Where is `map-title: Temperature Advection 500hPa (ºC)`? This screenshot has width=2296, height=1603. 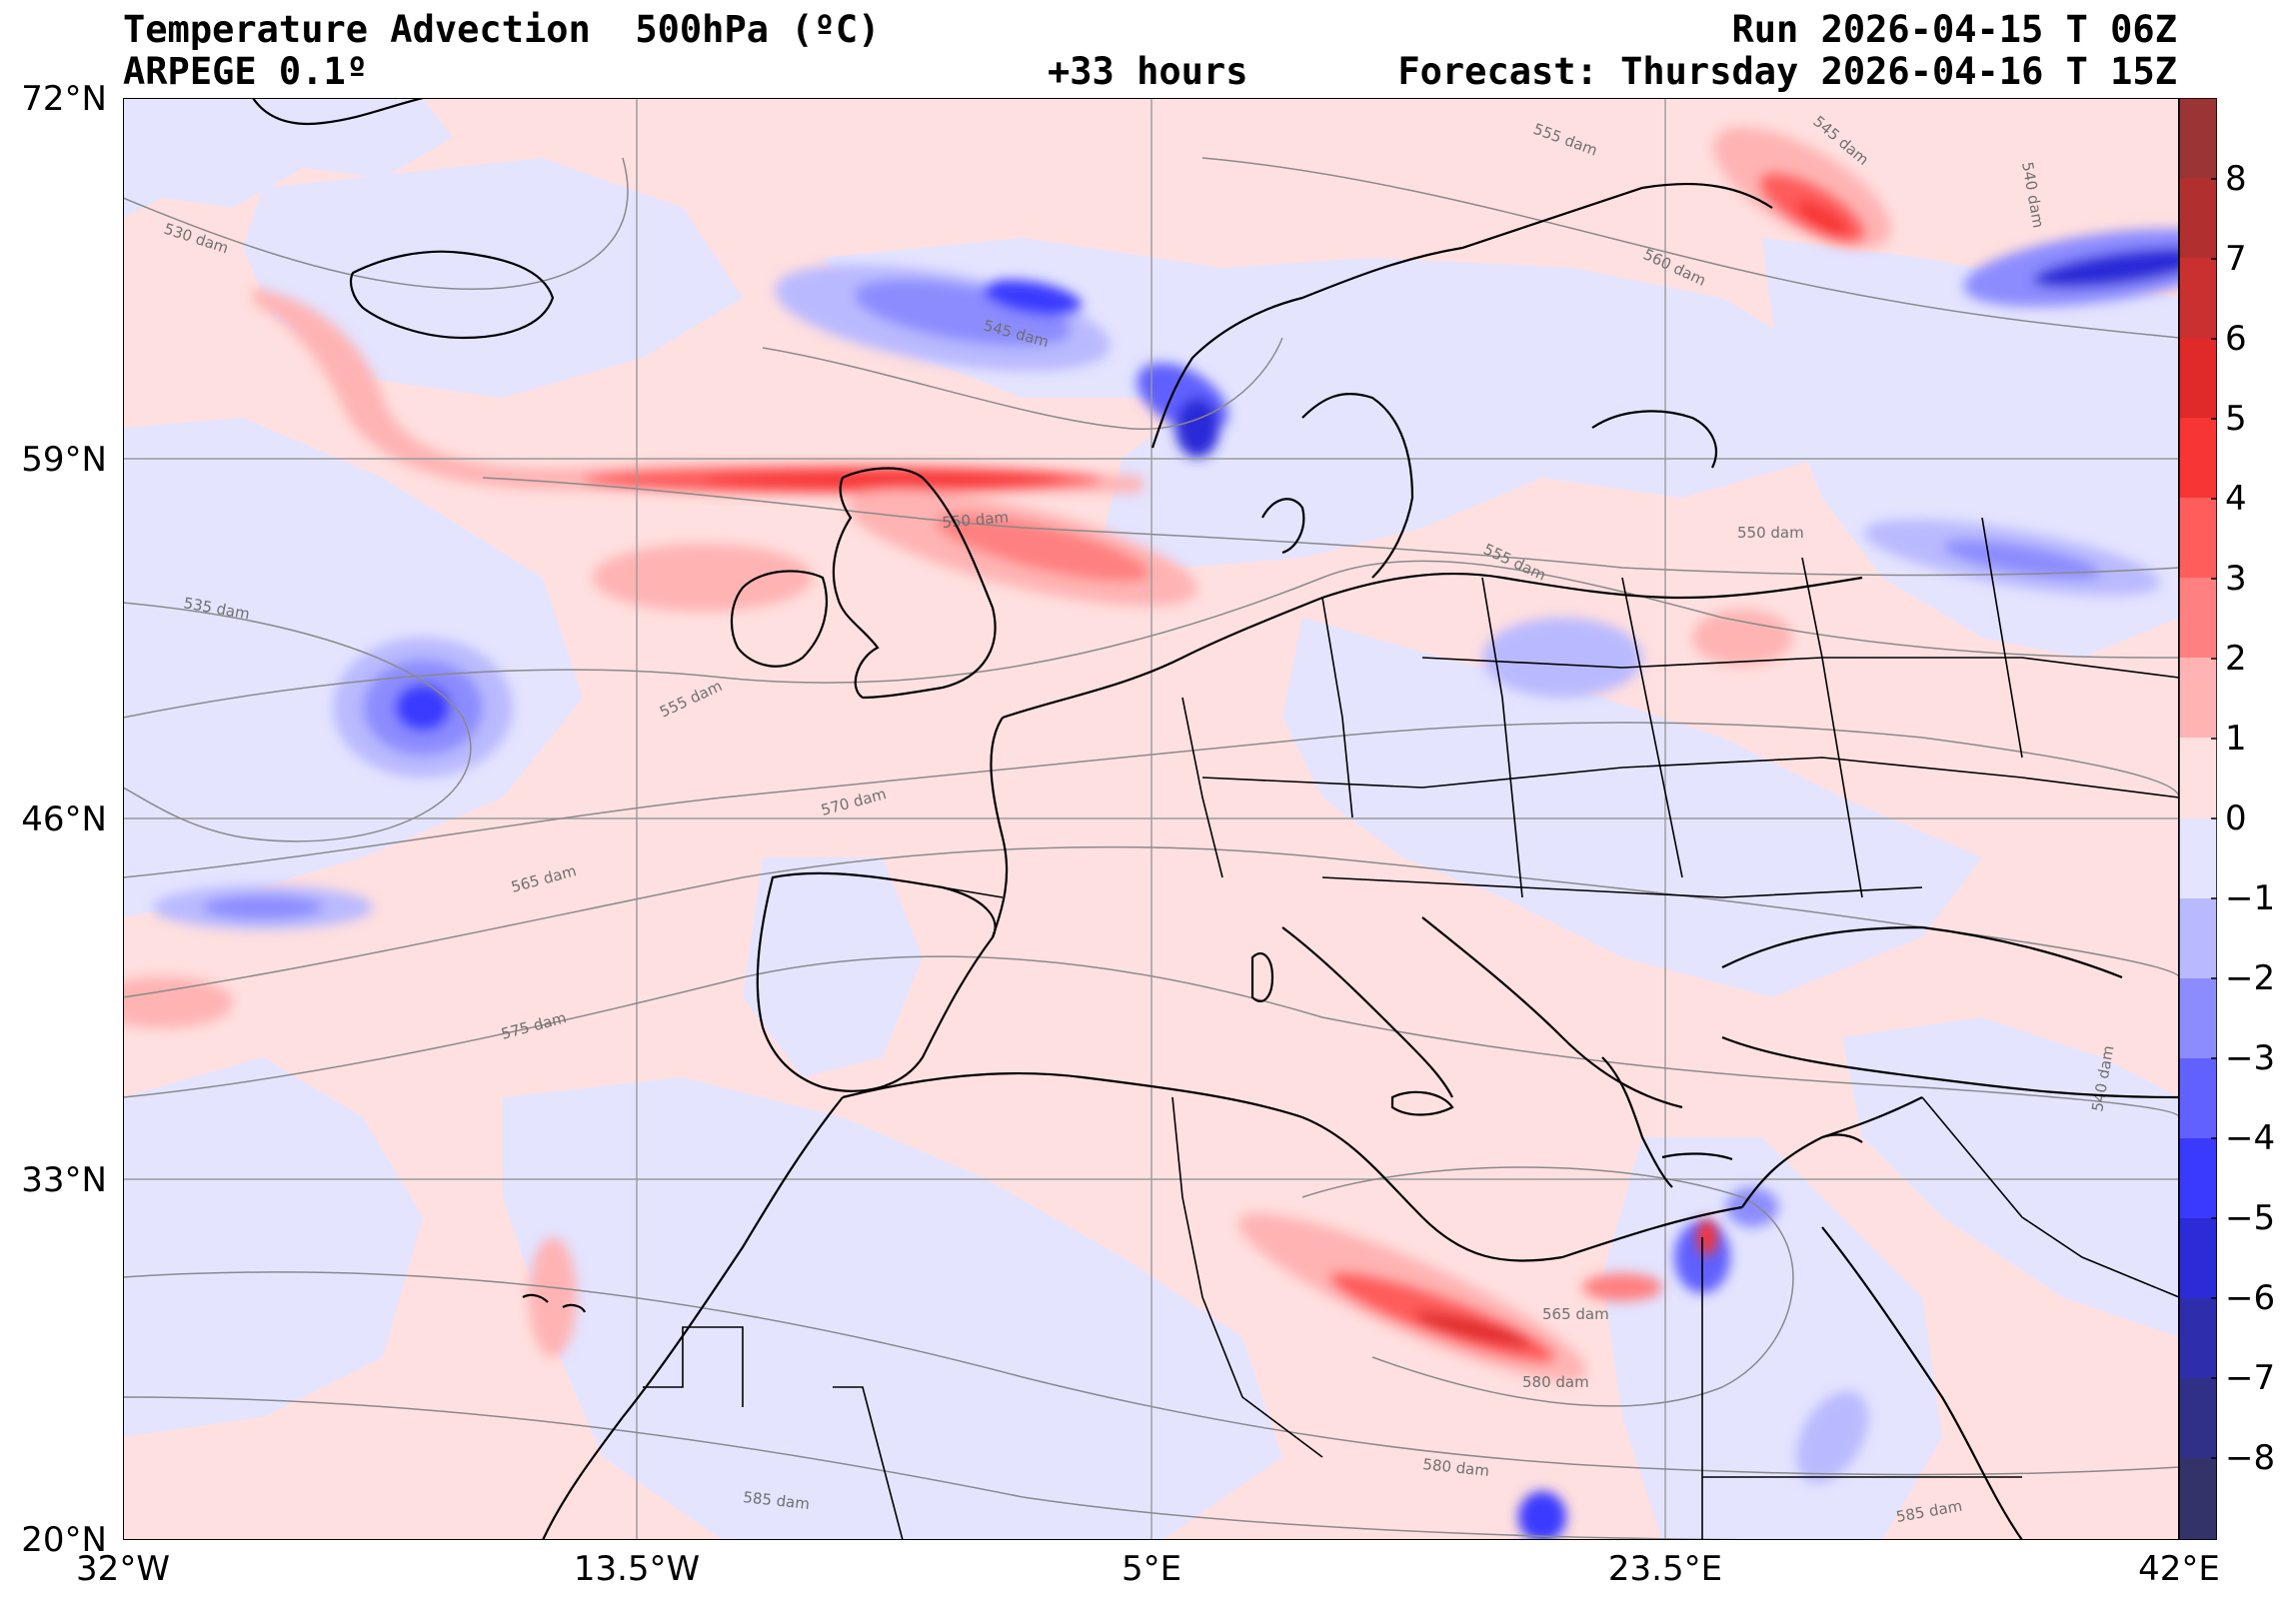 map-title: Temperature Advection 500hPa (ºC) is located at coordinates (502, 29).